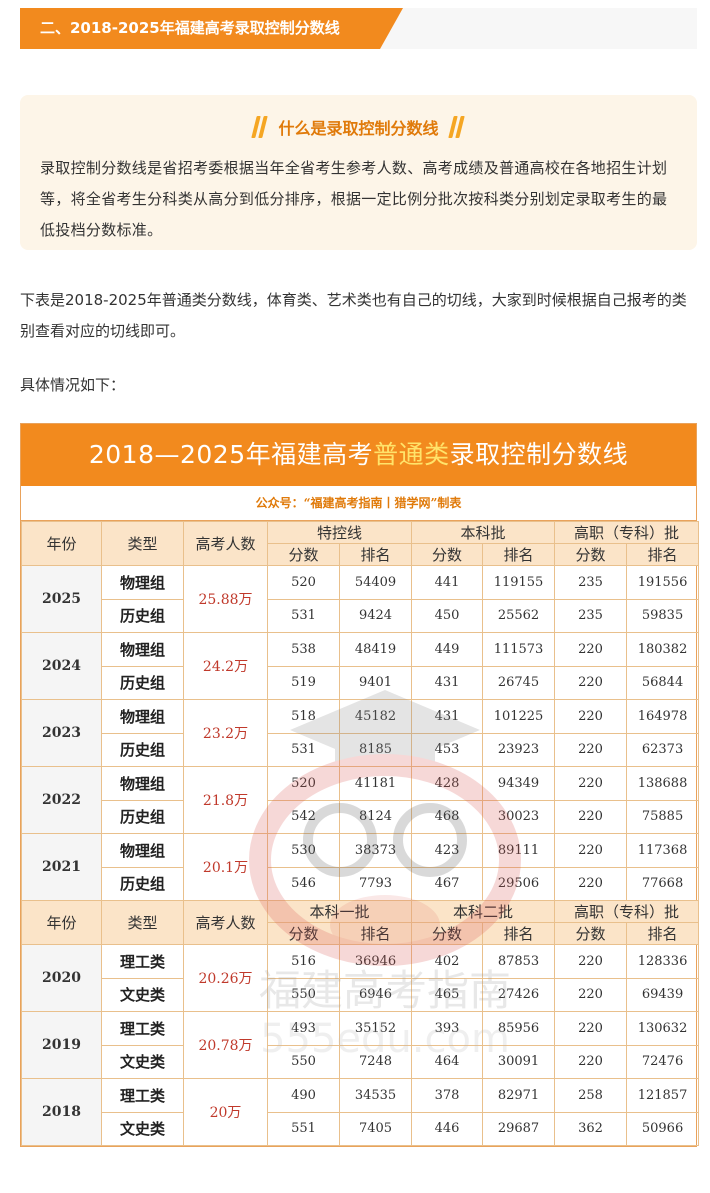  I want to click on table-row: 2023 物理组 23.2万 518 45182 431 101225 220 164978, so click(360, 733).